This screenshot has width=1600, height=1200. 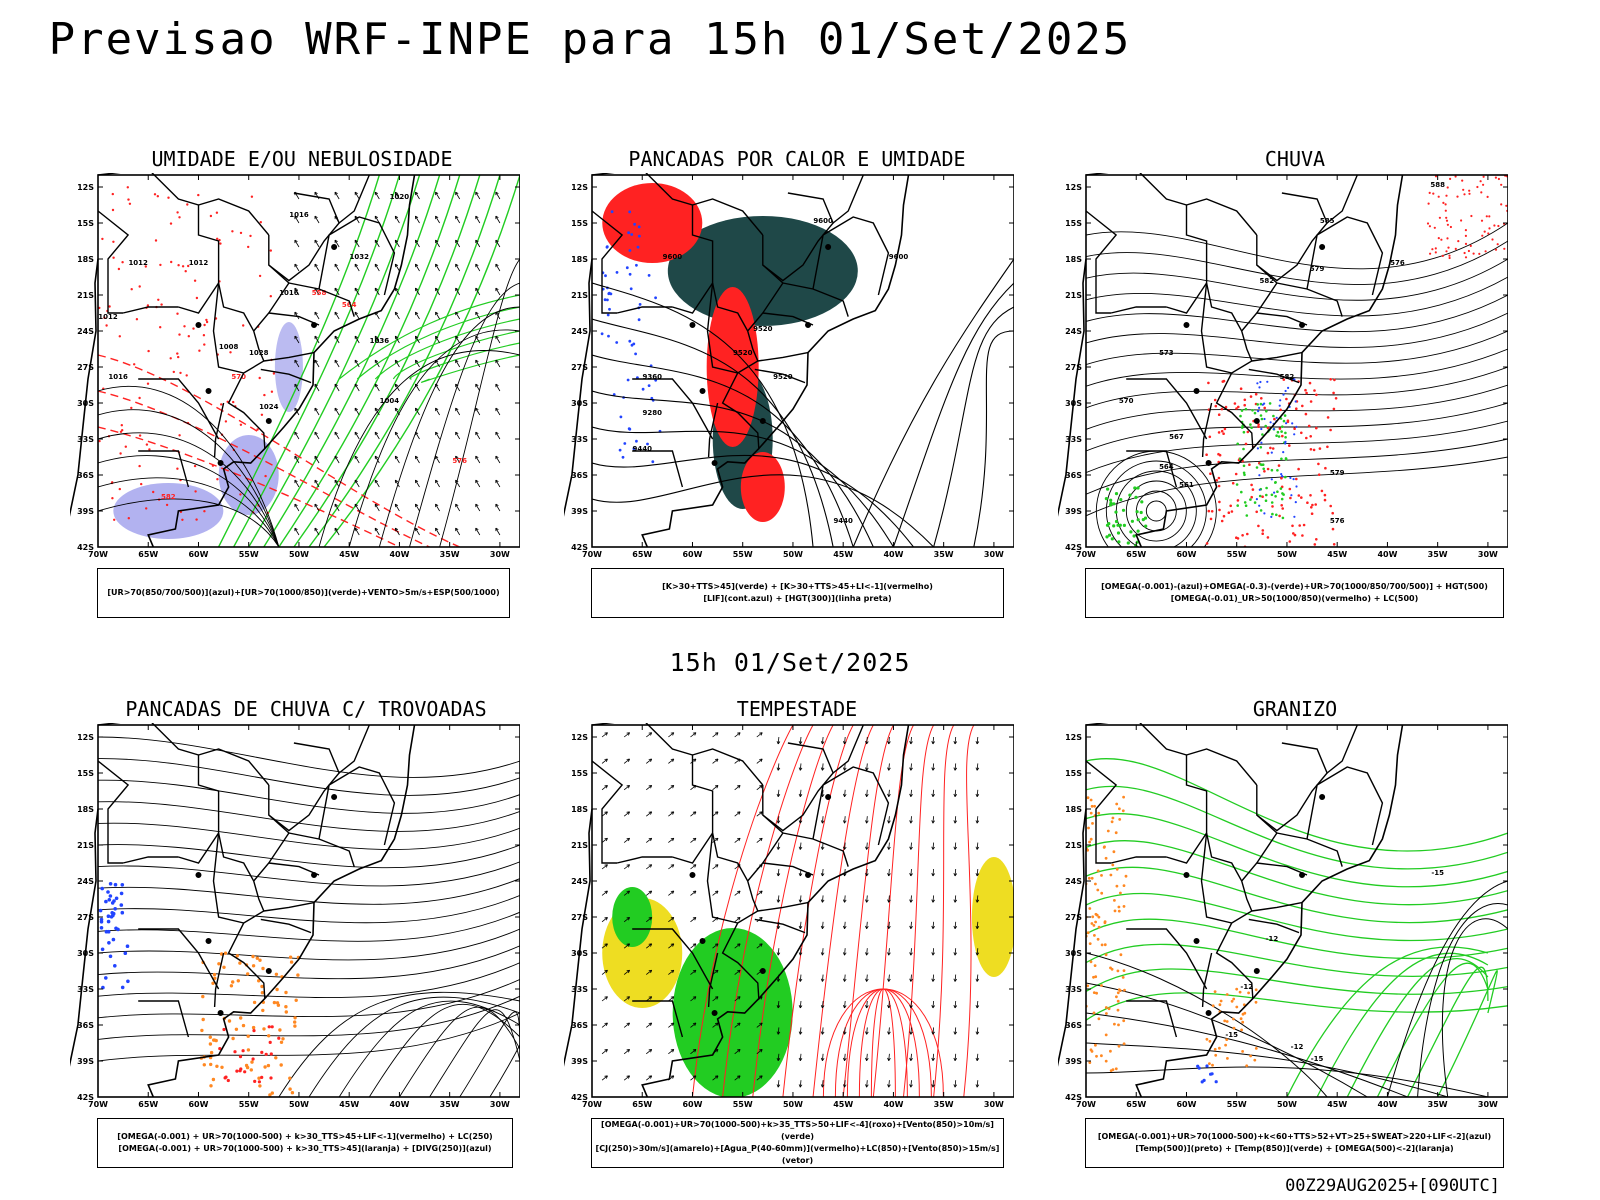 I want to click on lat-tick-label: 39S, so click(x=85, y=511).